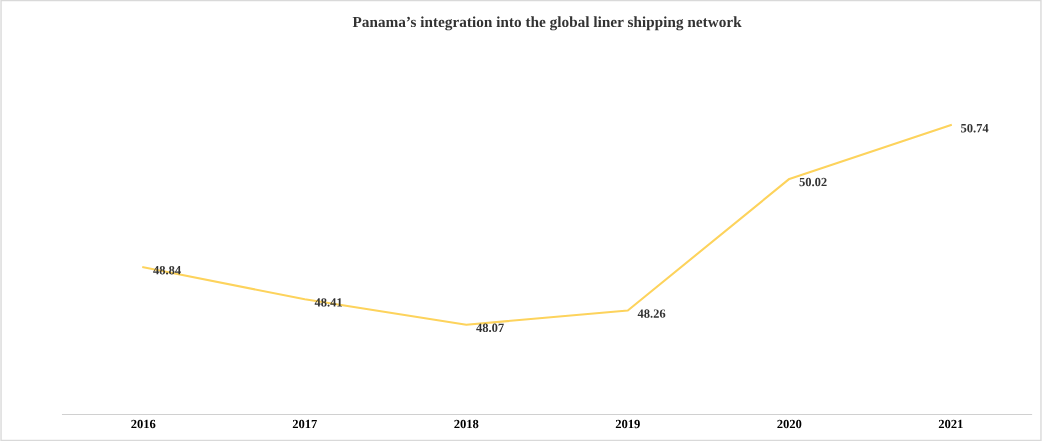  I want to click on data-label: 48.26, so click(651, 313).